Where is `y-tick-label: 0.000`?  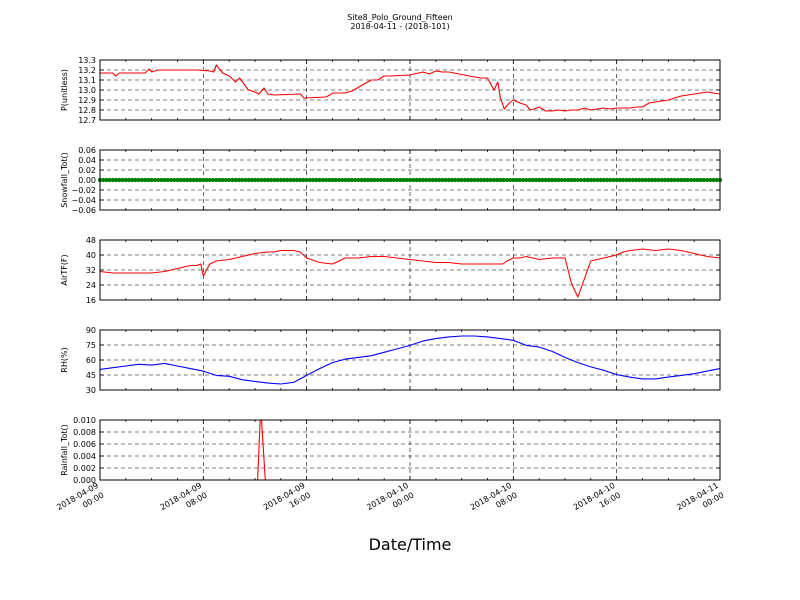 y-tick-label: 0.000 is located at coordinates (84, 480).